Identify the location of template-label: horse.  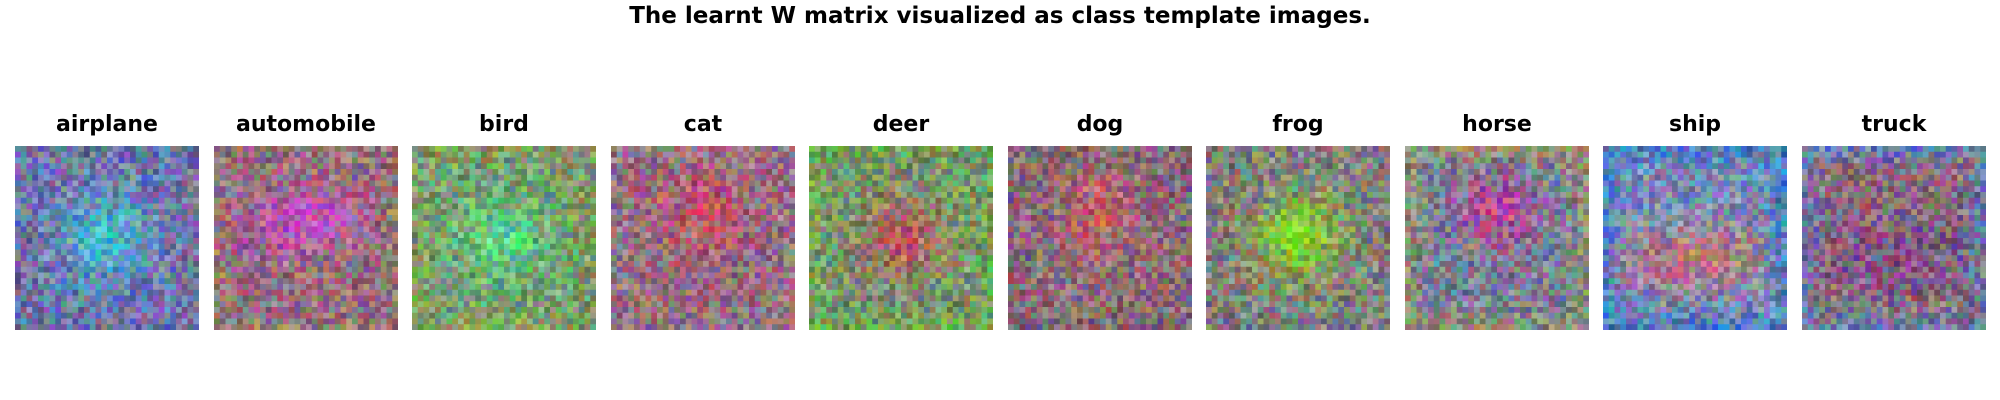
(1497, 124).